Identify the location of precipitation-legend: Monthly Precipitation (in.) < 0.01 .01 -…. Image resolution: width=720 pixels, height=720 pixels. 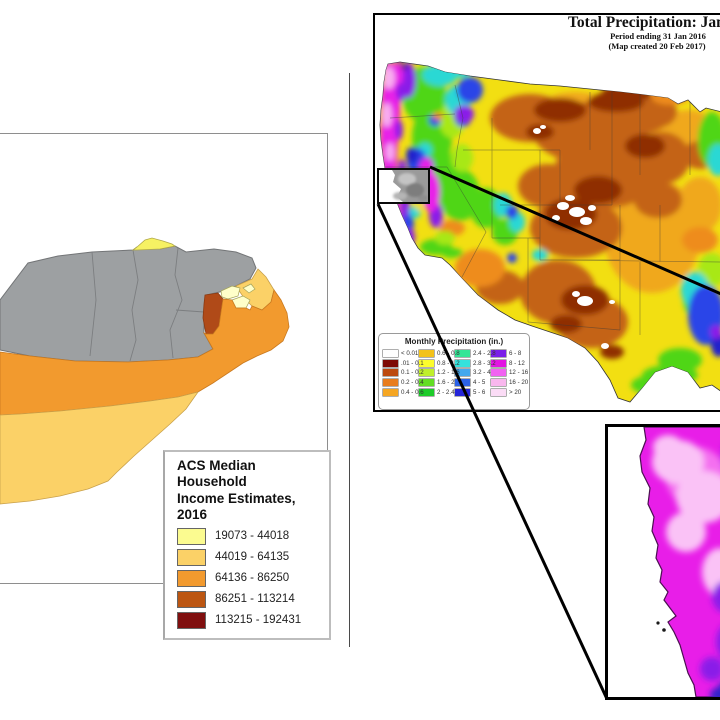
(454, 371).